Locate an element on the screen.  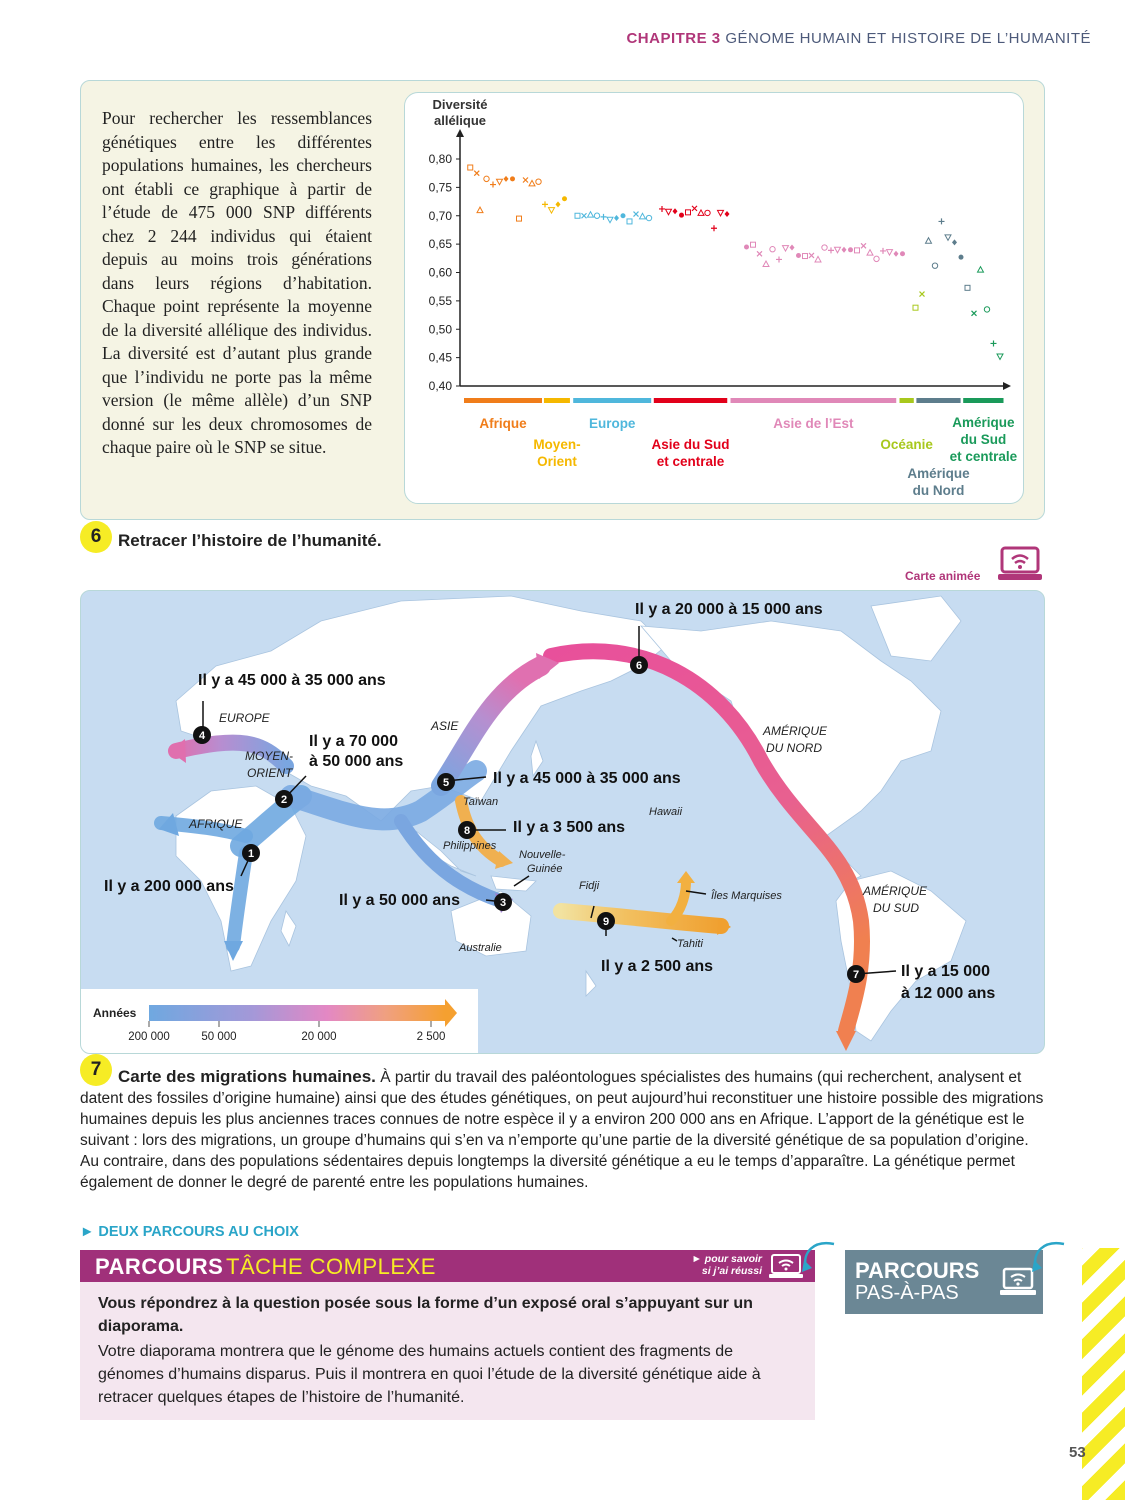
step-markers: 1 2 3 4 5 6 7 8 9 is located at coordinates (529, 819).